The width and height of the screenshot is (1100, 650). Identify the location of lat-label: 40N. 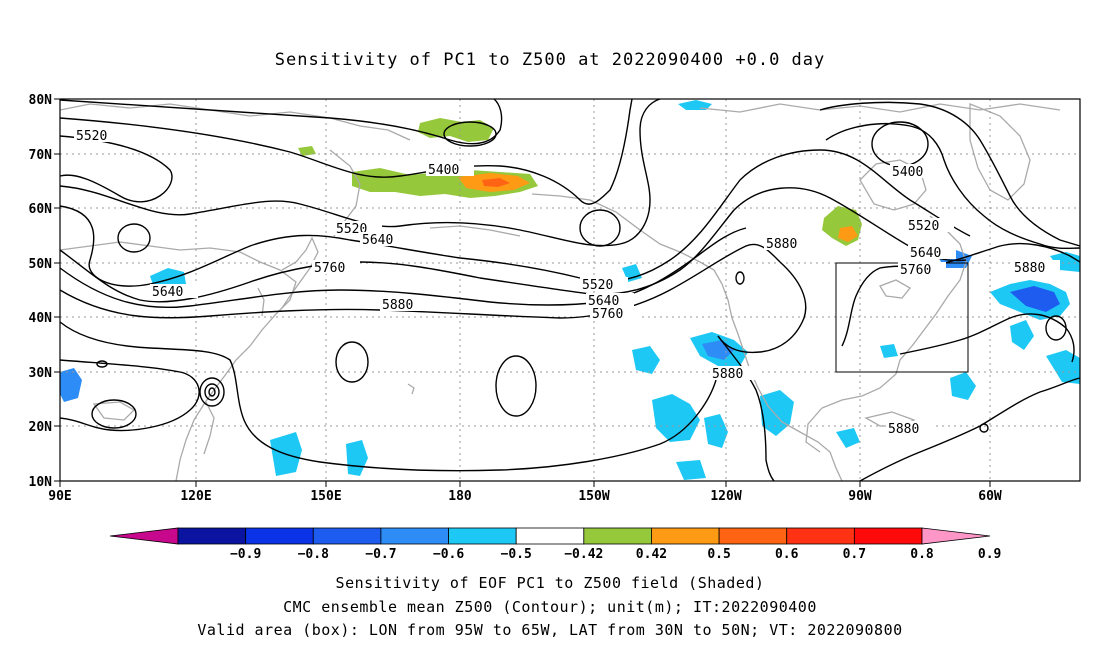
(41, 318).